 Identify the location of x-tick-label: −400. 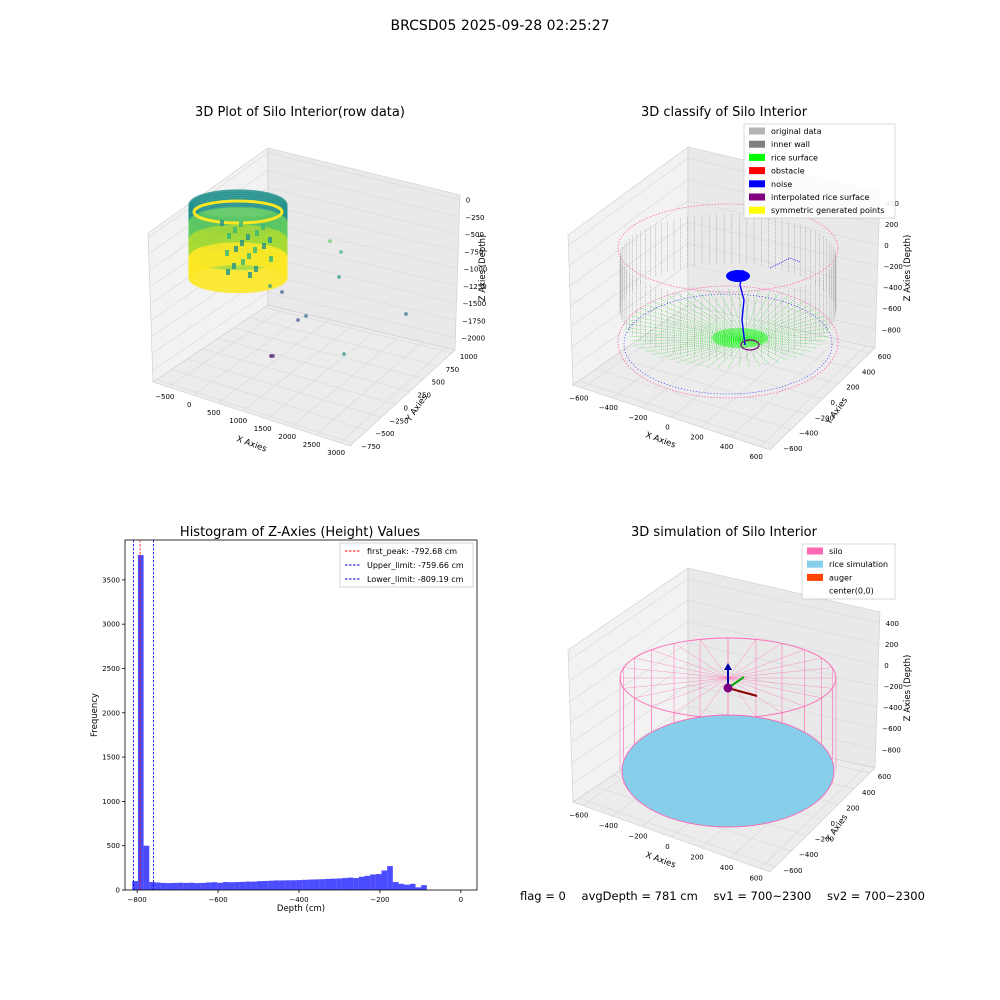
(608, 826).